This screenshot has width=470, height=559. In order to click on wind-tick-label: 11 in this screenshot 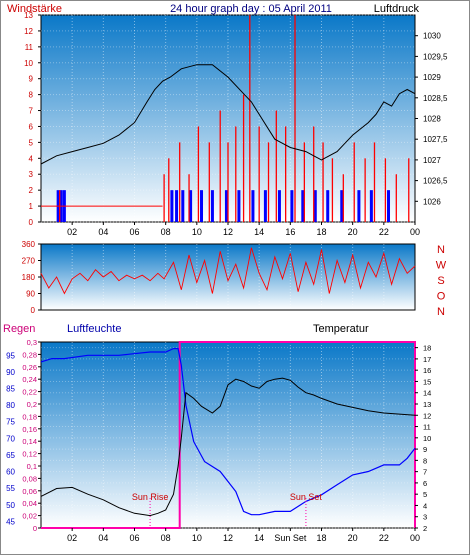, I will do `click(29, 47)`.